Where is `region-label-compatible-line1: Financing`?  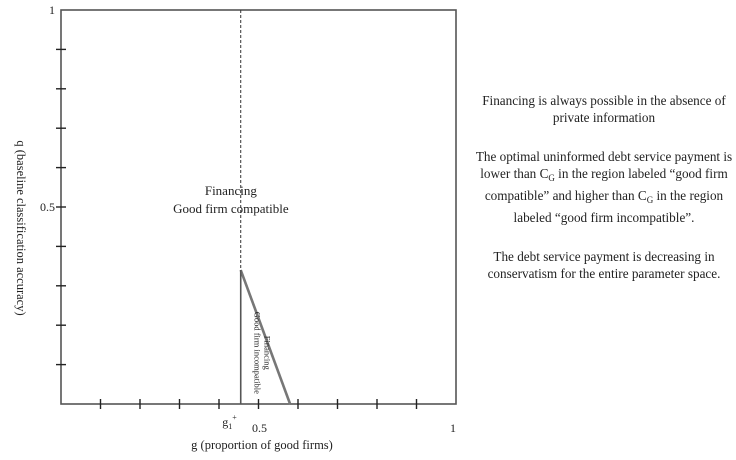 region-label-compatible-line1: Financing is located at coordinates (231, 190).